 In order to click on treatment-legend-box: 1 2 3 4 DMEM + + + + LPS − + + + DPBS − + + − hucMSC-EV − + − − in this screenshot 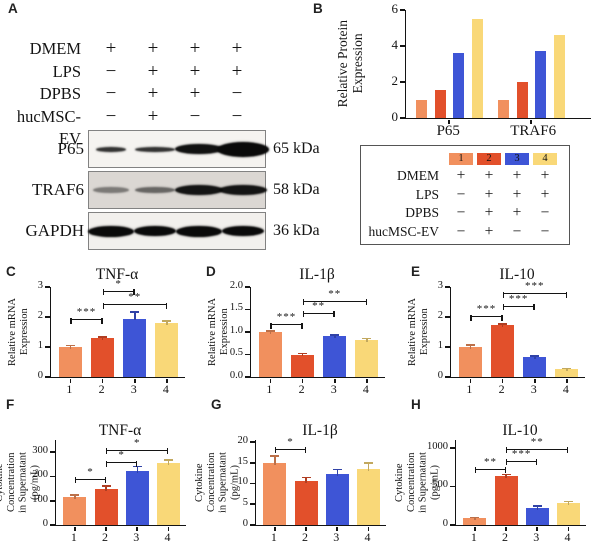, I will do `click(465, 195)`.